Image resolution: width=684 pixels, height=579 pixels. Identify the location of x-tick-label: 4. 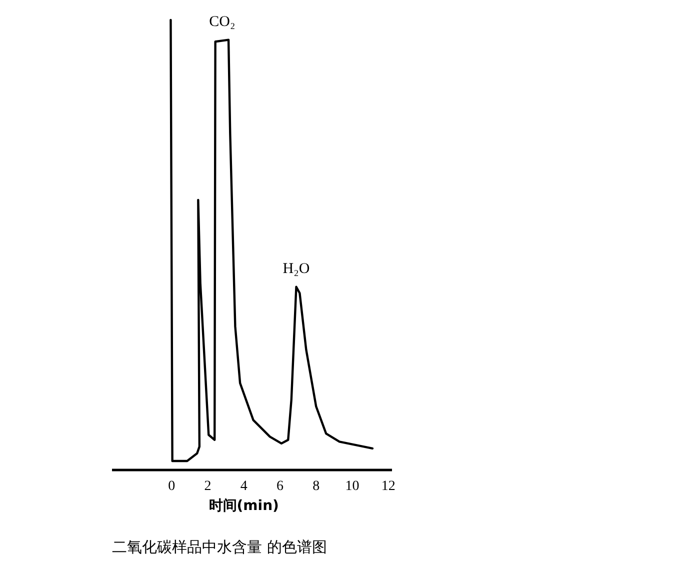
(244, 486).